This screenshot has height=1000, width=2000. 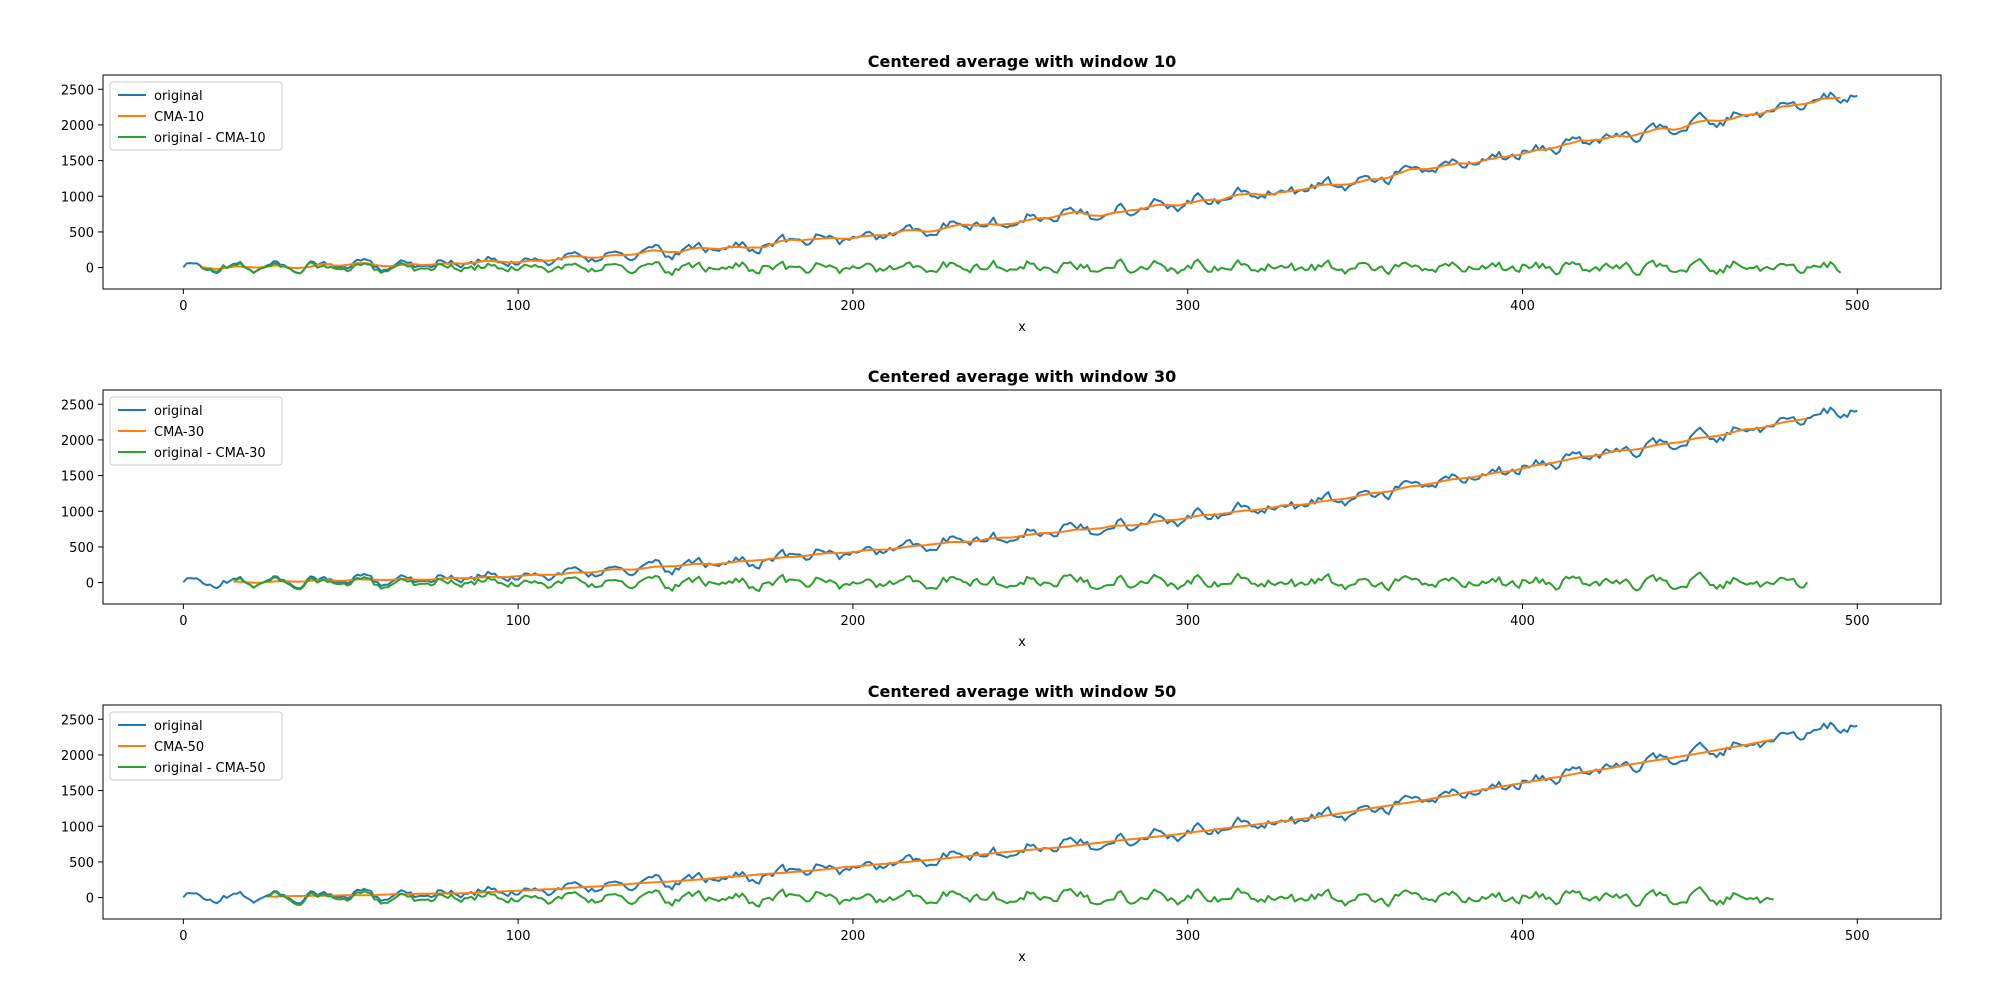 What do you see at coordinates (1022, 376) in the screenshot?
I see `subplot-title: Centered average with window 30` at bounding box center [1022, 376].